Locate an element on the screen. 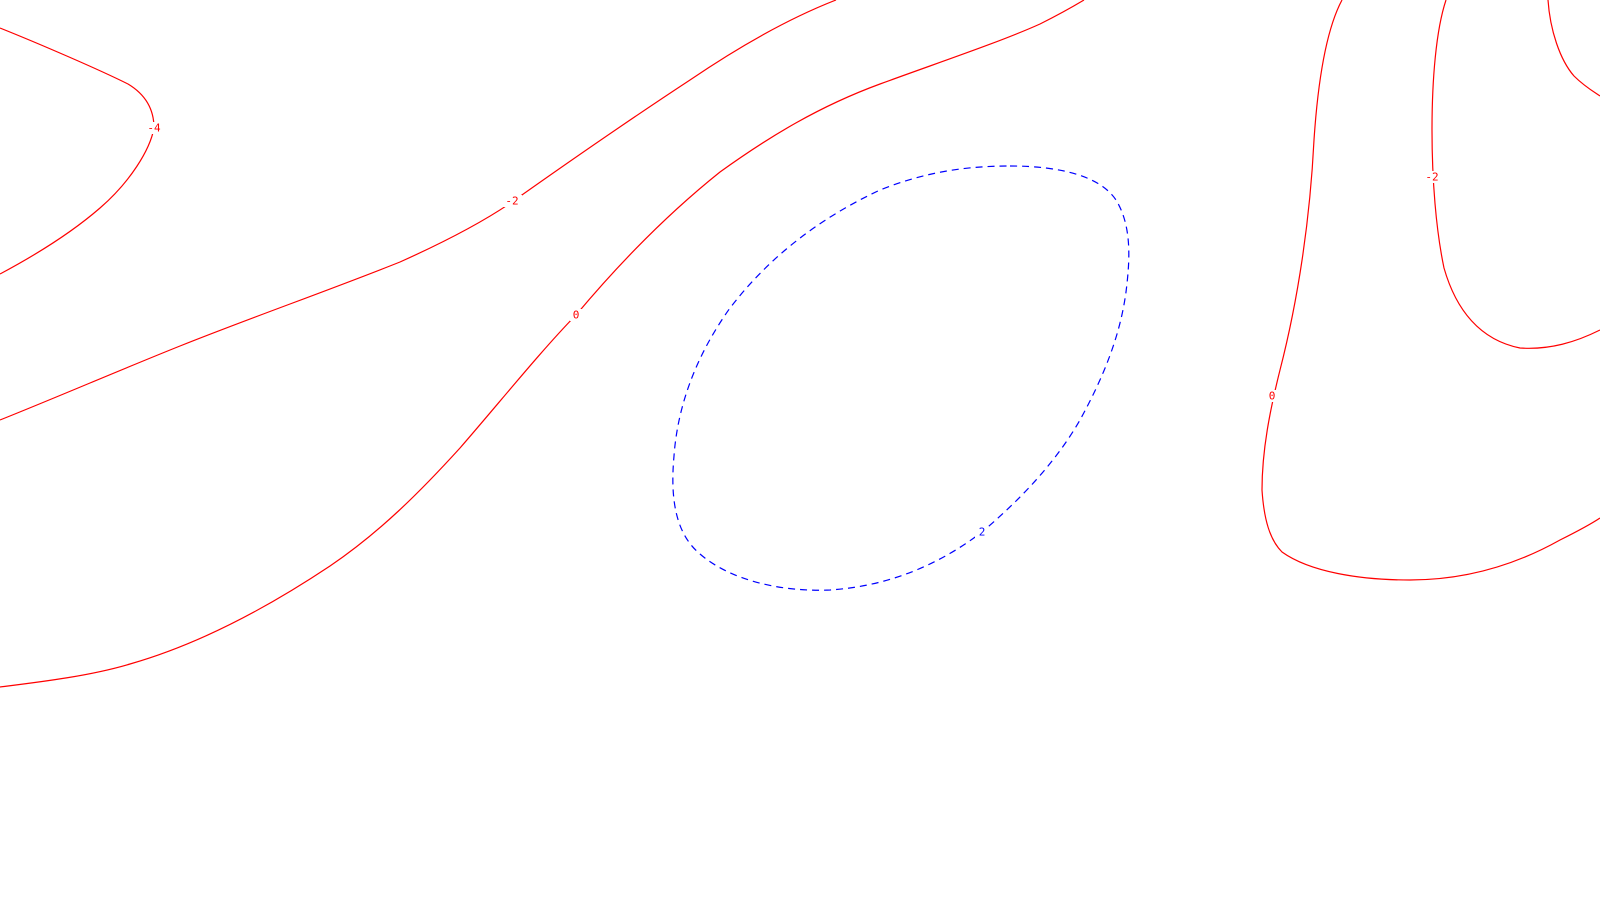 The image size is (1600, 900). contour-line-minus4 is located at coordinates (77, 151).